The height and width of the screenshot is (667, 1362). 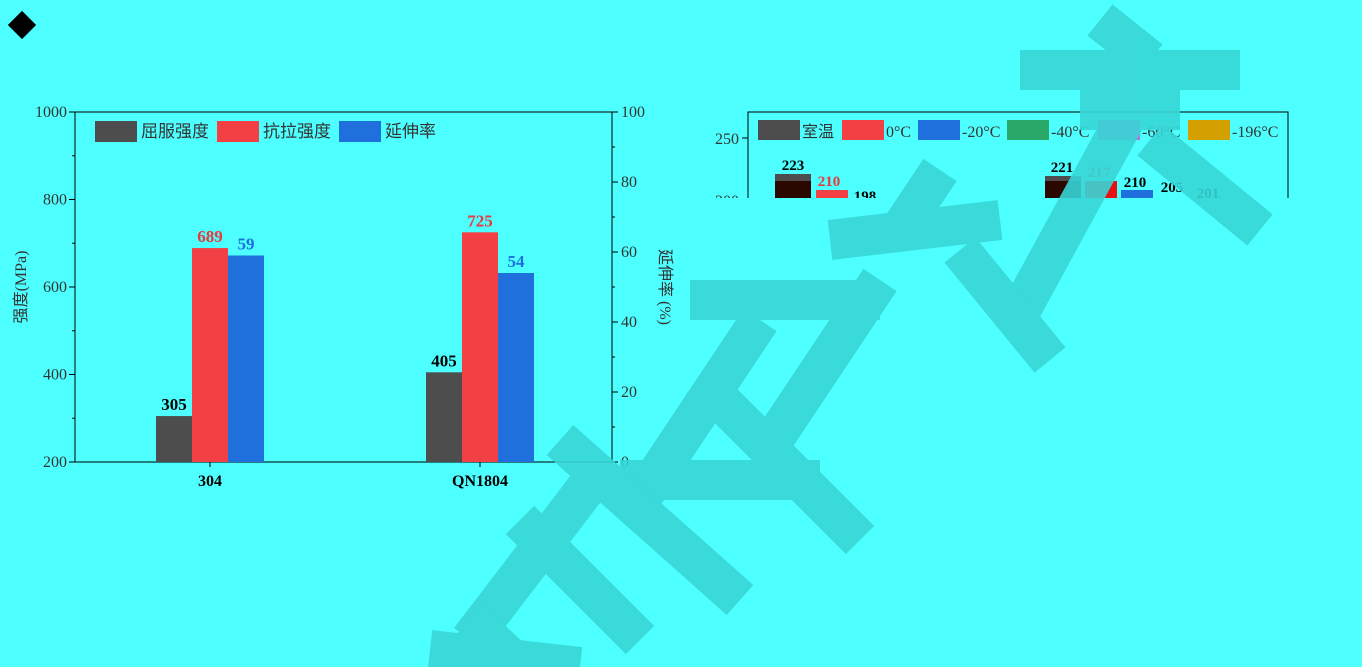 I want to click on legend-label: -20°C, so click(x=981, y=132).